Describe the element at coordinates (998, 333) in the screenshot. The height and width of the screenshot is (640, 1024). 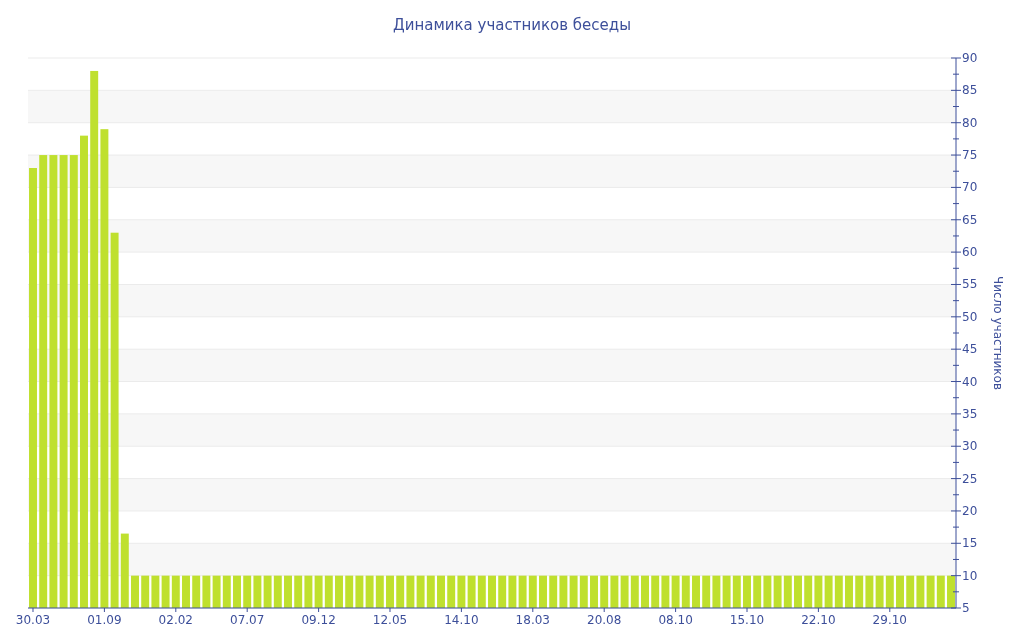
I see `y-axis-title: Число участников` at that location.